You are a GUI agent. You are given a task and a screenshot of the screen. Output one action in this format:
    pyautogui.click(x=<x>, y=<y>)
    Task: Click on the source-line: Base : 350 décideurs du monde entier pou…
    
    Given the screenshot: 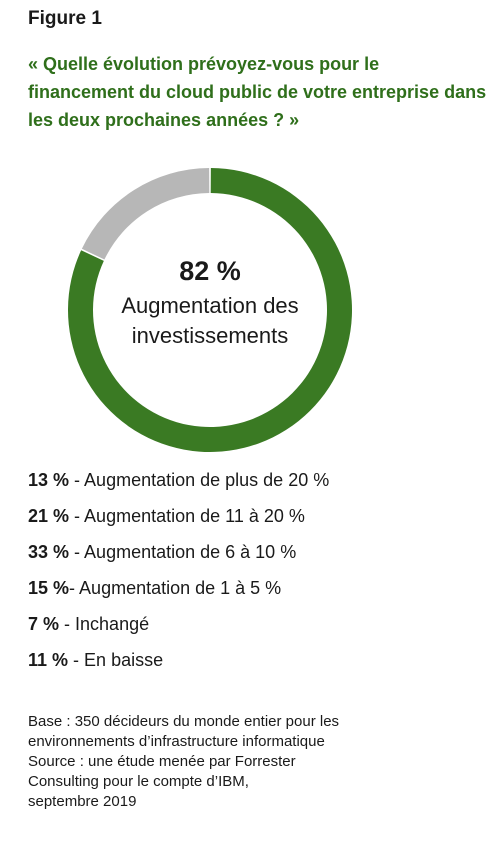 What is the action you would take?
    pyautogui.click(x=184, y=721)
    